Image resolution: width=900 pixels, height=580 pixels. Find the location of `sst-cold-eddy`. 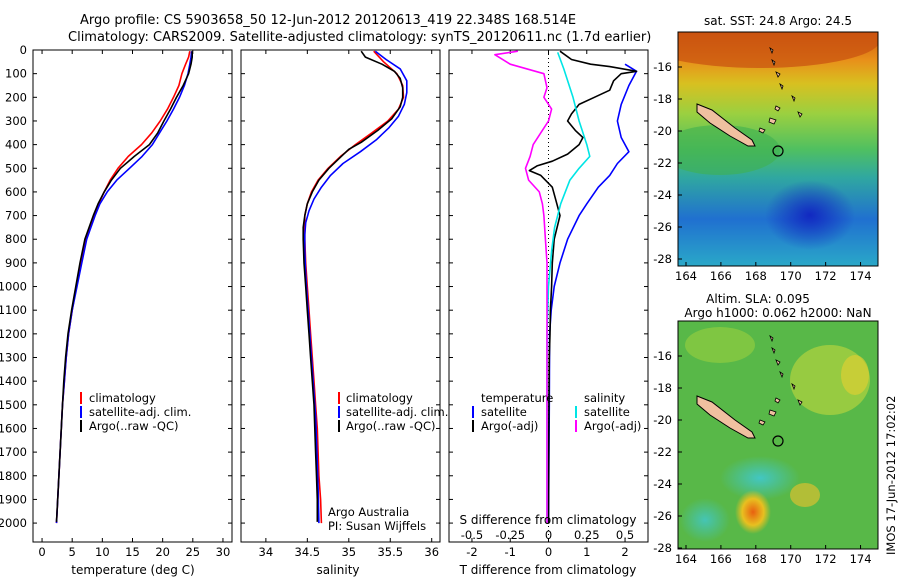

sst-cold-eddy is located at coordinates (810, 215).